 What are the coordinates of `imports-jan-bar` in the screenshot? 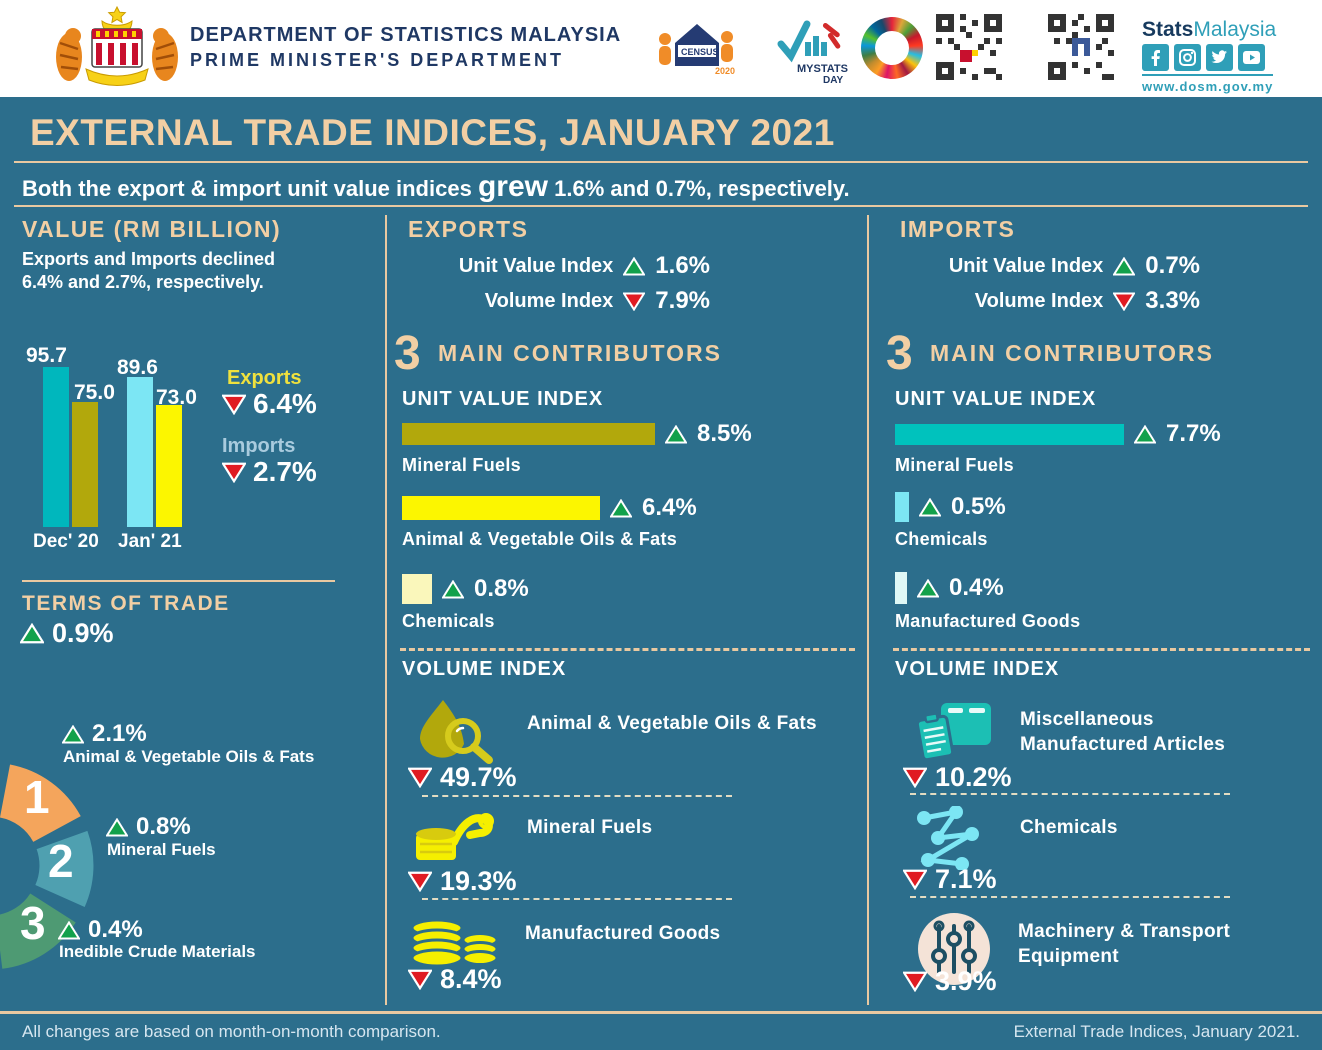 It's located at (169, 466).